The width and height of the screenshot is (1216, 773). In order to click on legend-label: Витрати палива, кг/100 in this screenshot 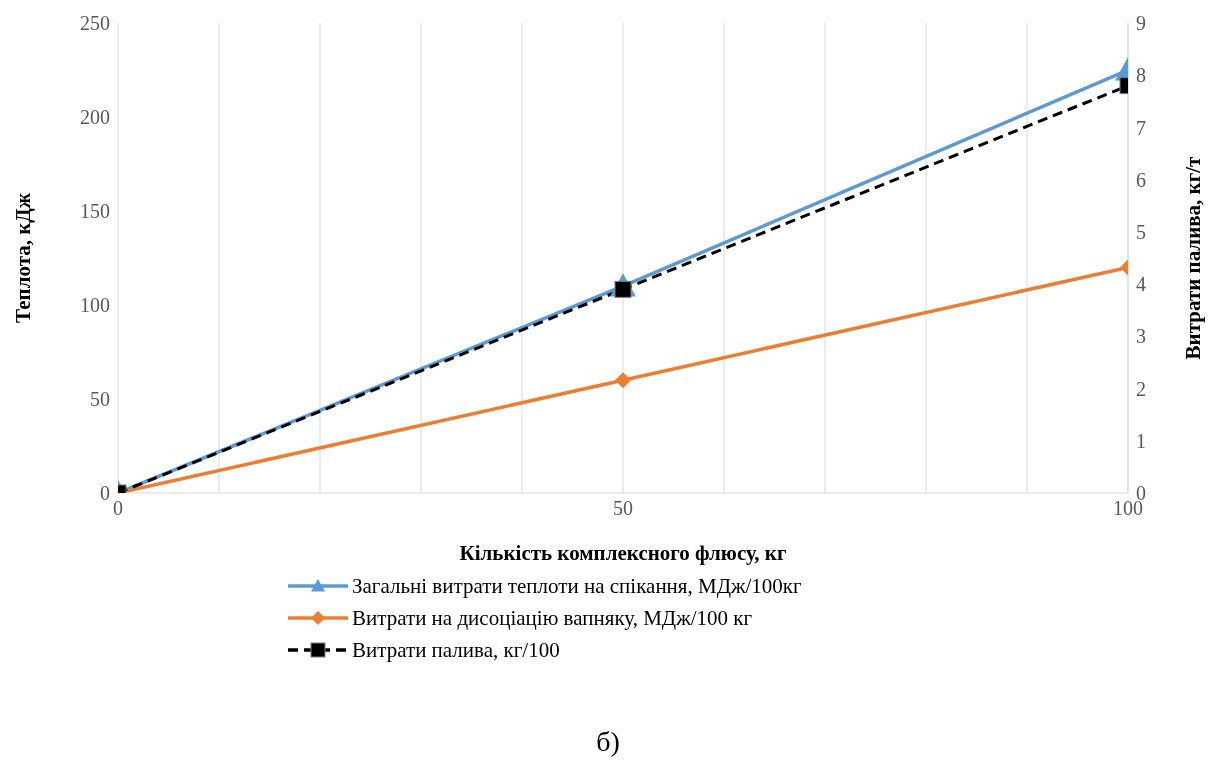, I will do `click(456, 650)`.